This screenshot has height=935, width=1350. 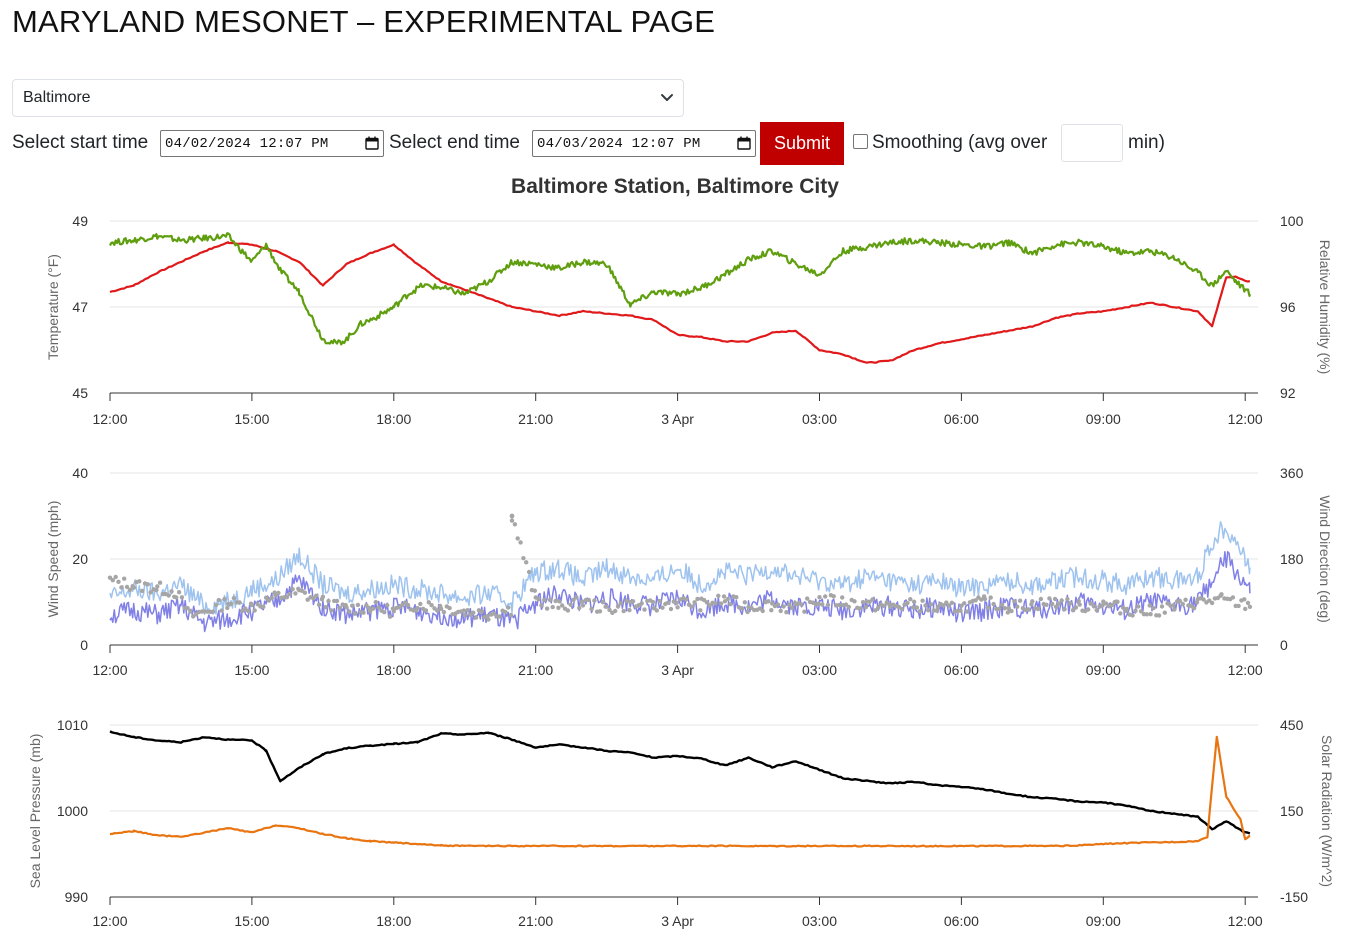 I want to click on chevron-down-icon, so click(x=667, y=97).